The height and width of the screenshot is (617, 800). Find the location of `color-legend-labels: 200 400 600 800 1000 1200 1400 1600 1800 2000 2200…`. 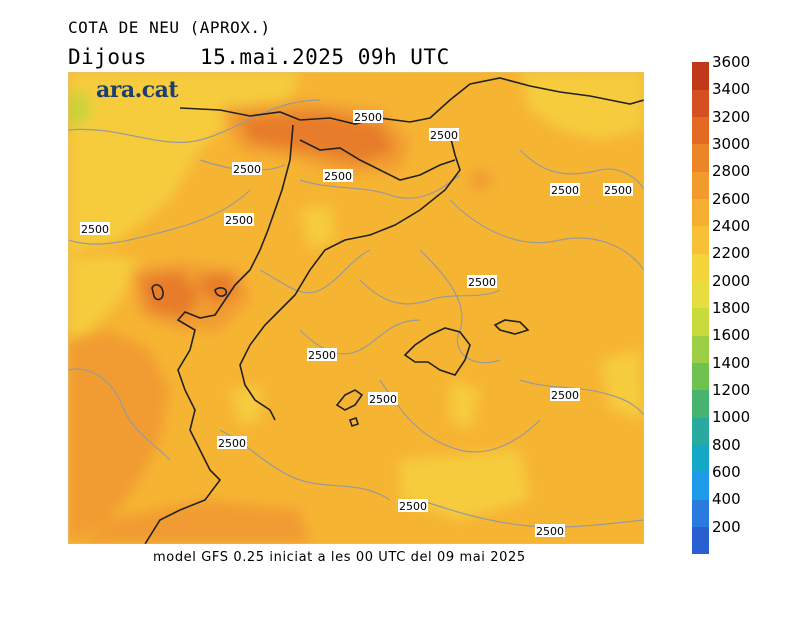

color-legend-labels: 200 400 600 800 1000 1200 1400 1600 1800 2000 2200… is located at coordinates (752, 303).